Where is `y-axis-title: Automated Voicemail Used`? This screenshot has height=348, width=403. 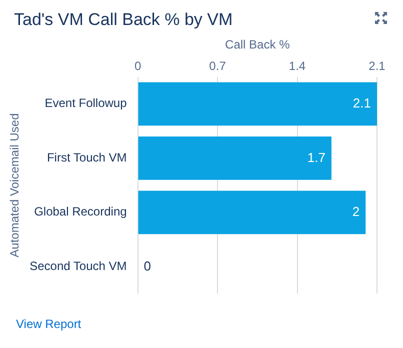
y-axis-title: Automated Voicemail Used is located at coordinates (15, 185).